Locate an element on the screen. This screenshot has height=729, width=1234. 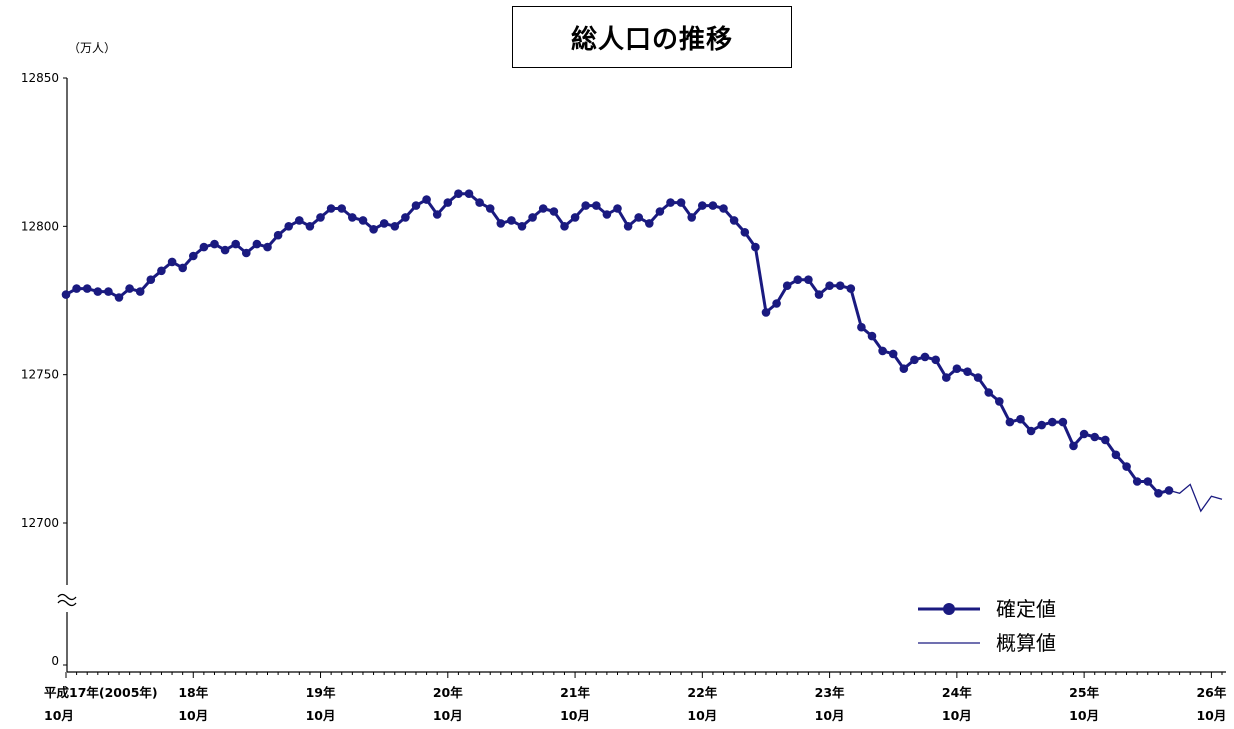
x-tick-label: 24年 10月 is located at coordinates (957, 704).